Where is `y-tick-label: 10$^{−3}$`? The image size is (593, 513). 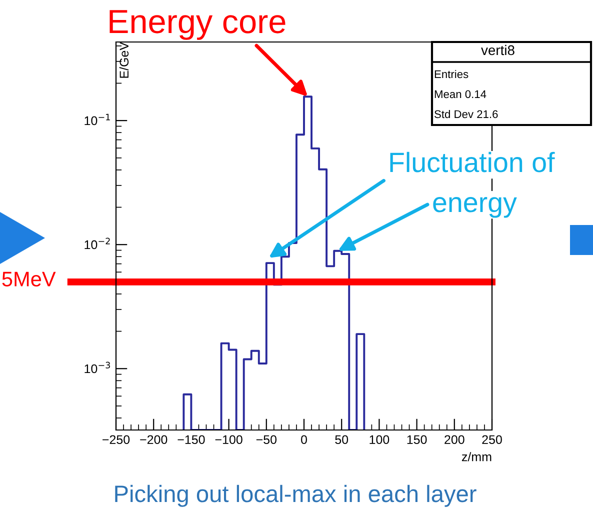 y-tick-label: 10$^{−3}$ is located at coordinates (97, 368).